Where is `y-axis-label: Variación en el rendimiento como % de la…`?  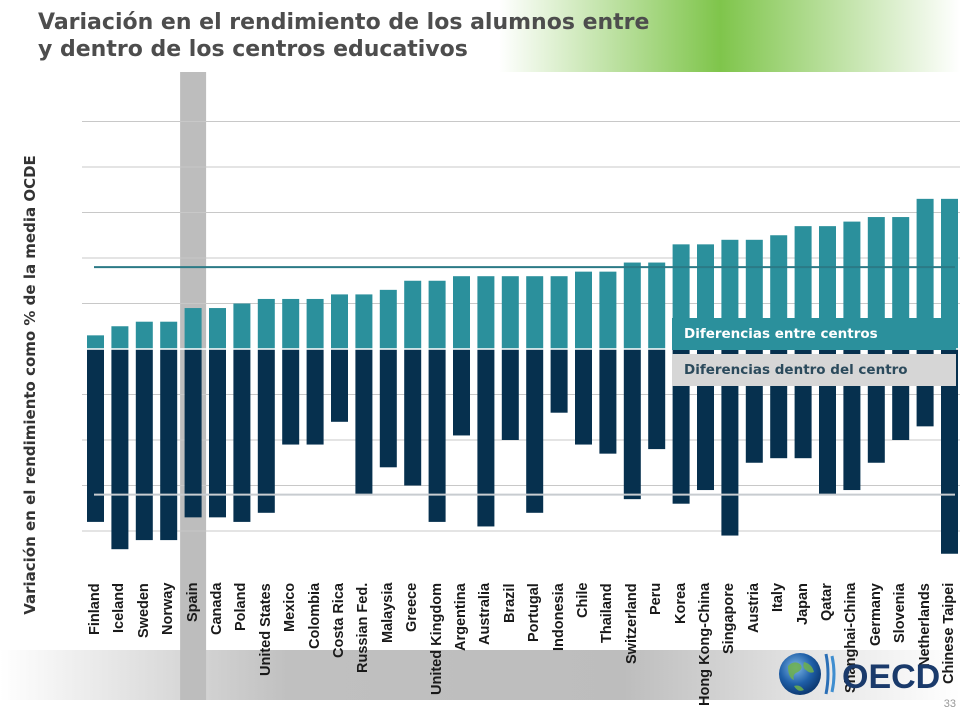
y-axis-label: Variación en el rendimiento como % de la… is located at coordinates (30, 385).